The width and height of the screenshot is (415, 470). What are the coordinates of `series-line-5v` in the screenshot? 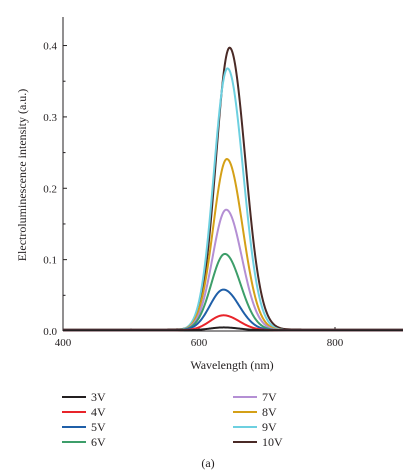 It's located at (233, 310).